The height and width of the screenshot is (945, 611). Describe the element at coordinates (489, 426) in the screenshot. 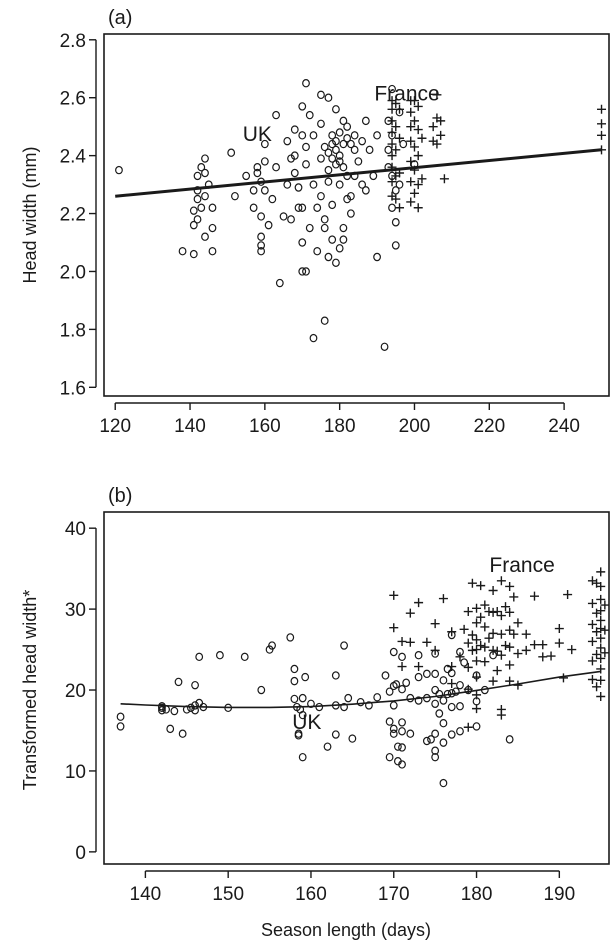

I see `x-tick-label: 220` at that location.